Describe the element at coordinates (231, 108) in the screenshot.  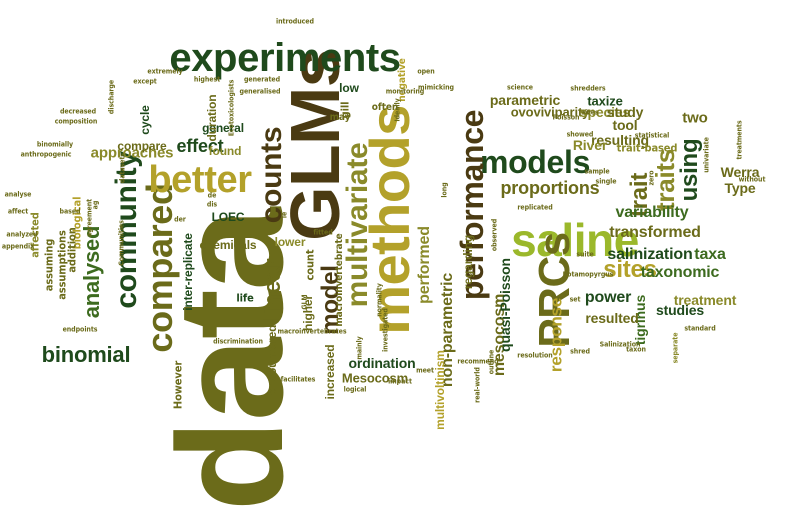
I see `cloud-word: Ecotoxicologists` at that location.